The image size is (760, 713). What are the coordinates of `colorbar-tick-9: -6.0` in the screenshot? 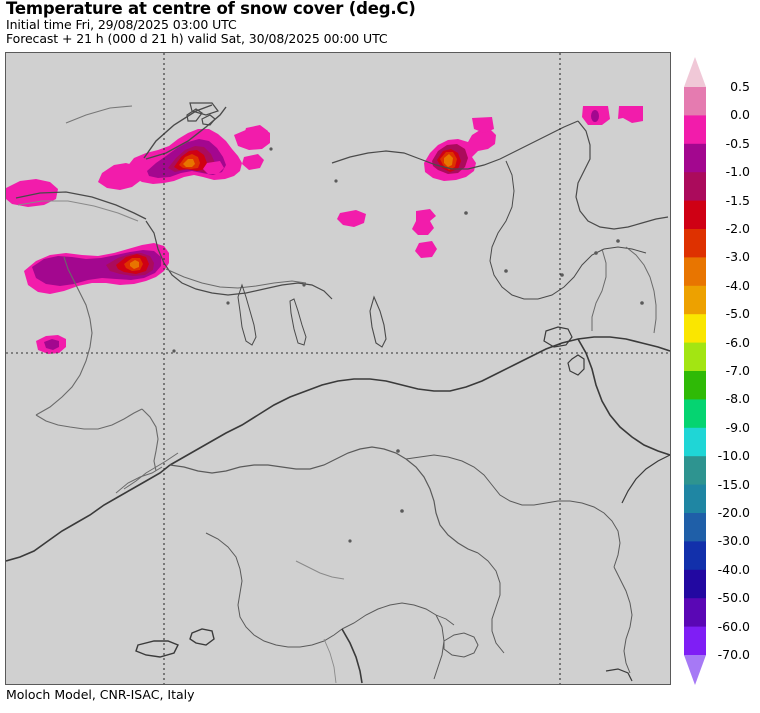 It's located at (737, 342).